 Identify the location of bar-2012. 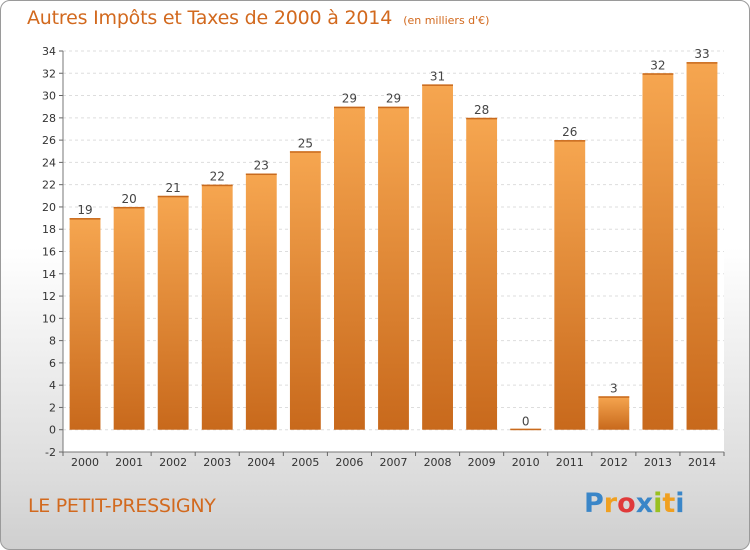
(614, 413).